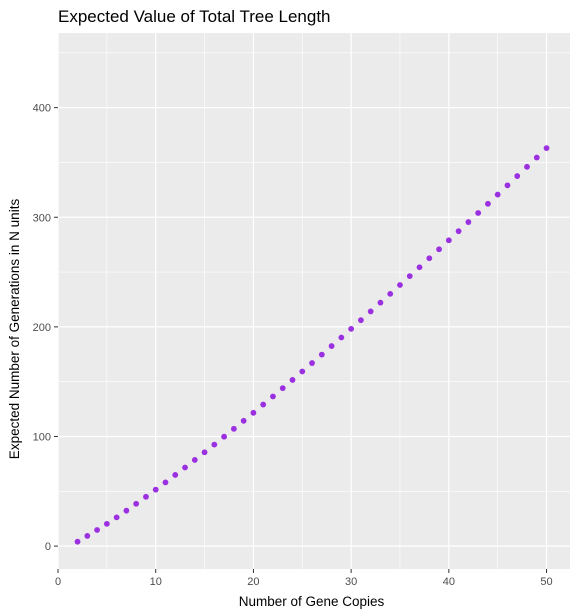  I want to click on x-tick-label: 40, so click(449, 582).